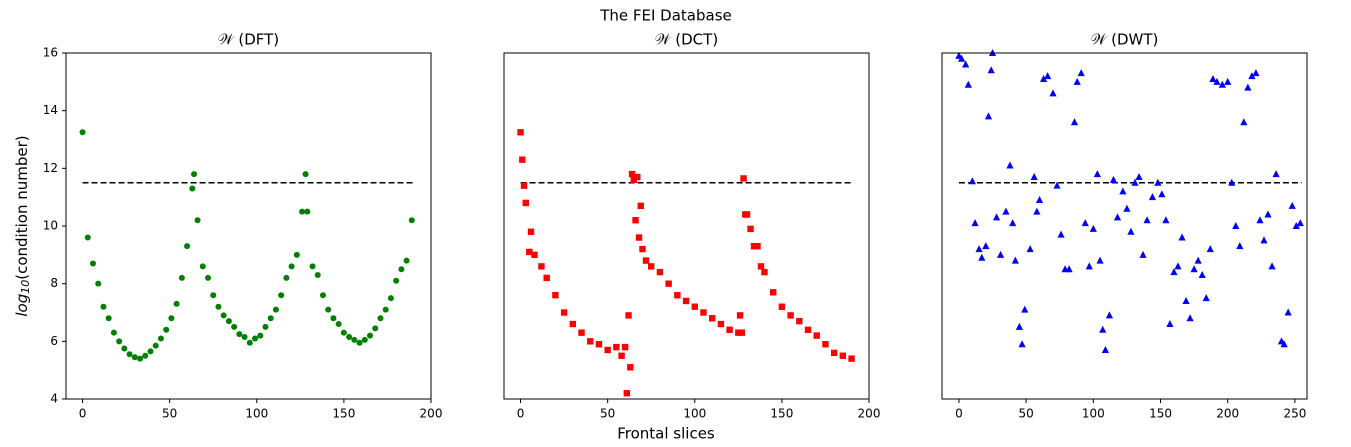 The height and width of the screenshot is (447, 1351). I want to click on y-tick-label: 16, so click(50, 53).